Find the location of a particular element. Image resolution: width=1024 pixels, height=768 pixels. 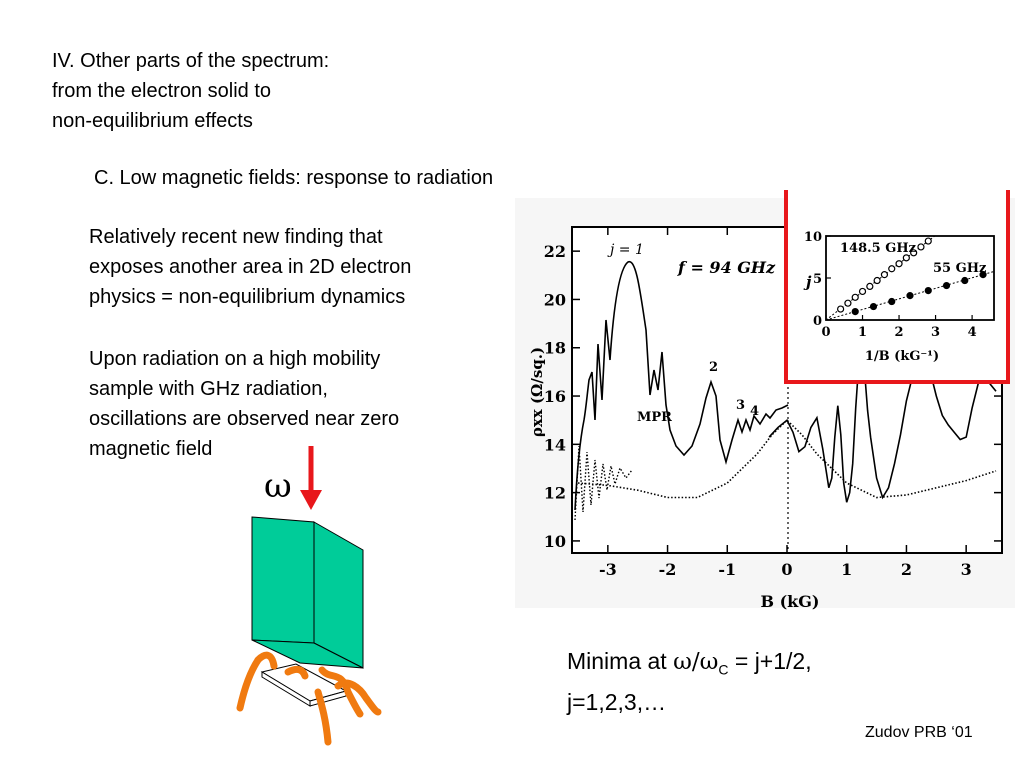

radiation-arrow is located at coordinates (311, 478).